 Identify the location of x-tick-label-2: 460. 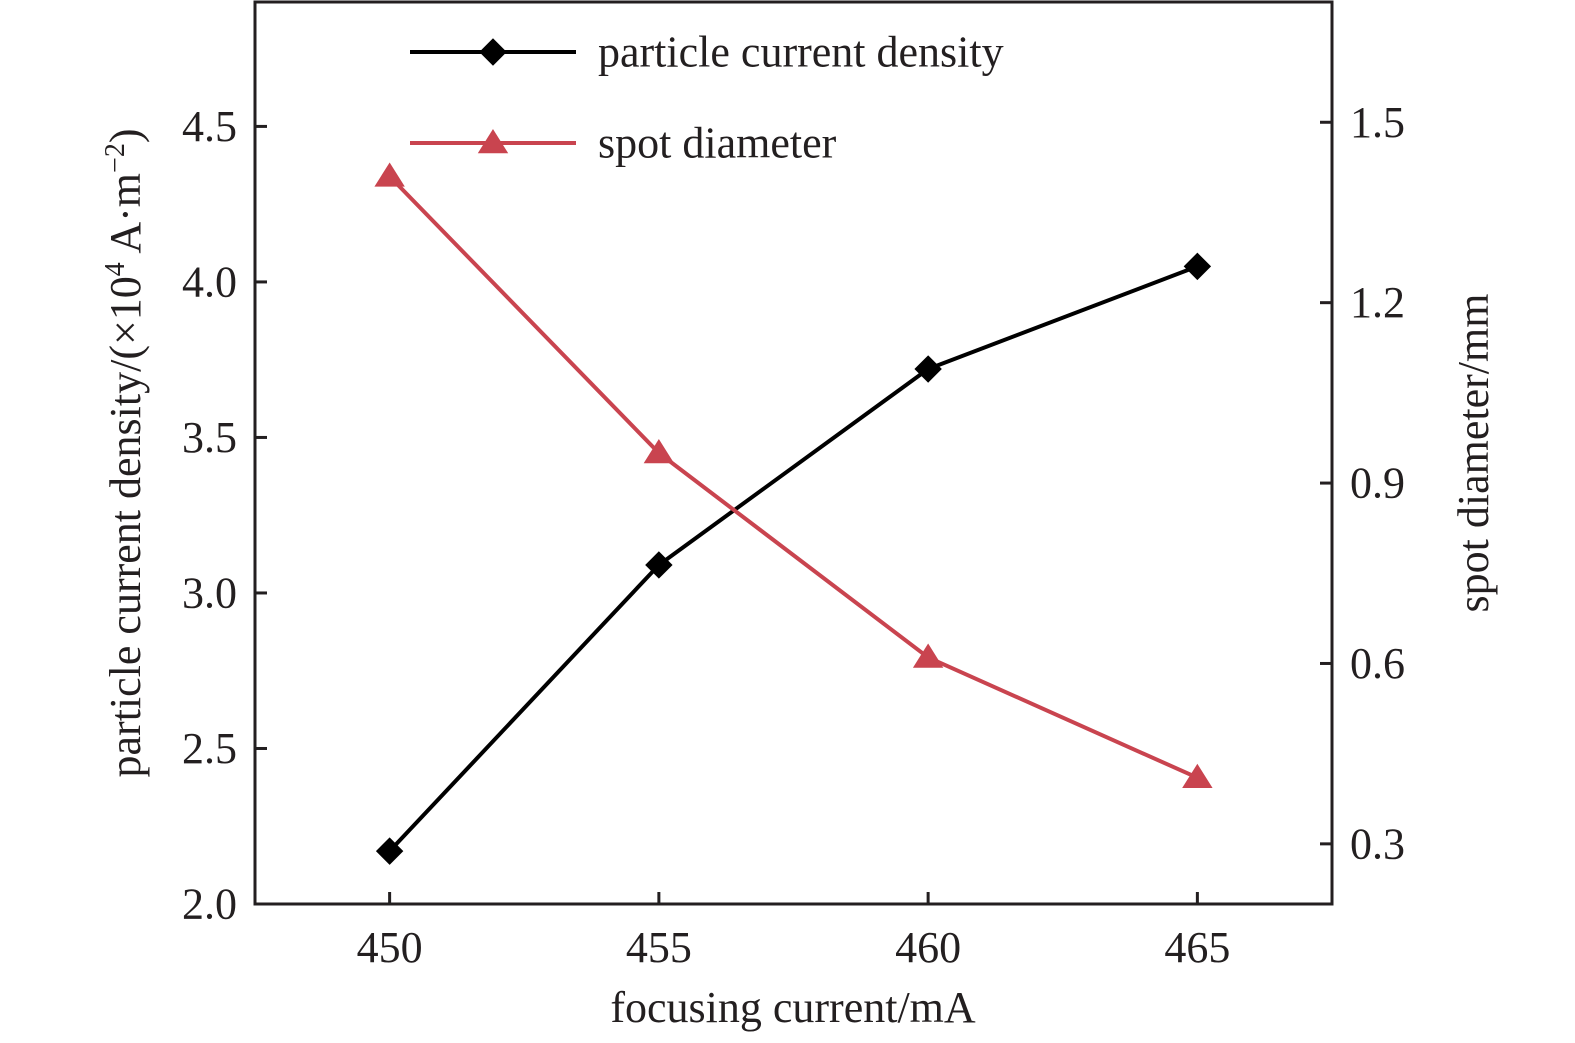
(928, 947).